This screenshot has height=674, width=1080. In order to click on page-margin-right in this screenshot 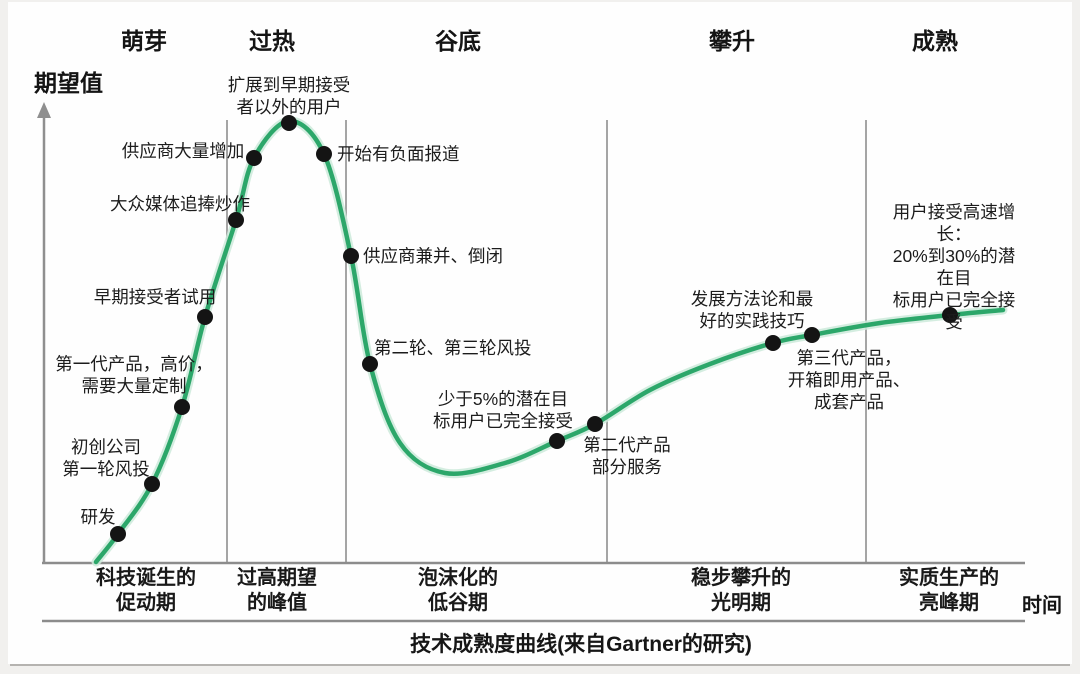, I will do `click(1076, 337)`.